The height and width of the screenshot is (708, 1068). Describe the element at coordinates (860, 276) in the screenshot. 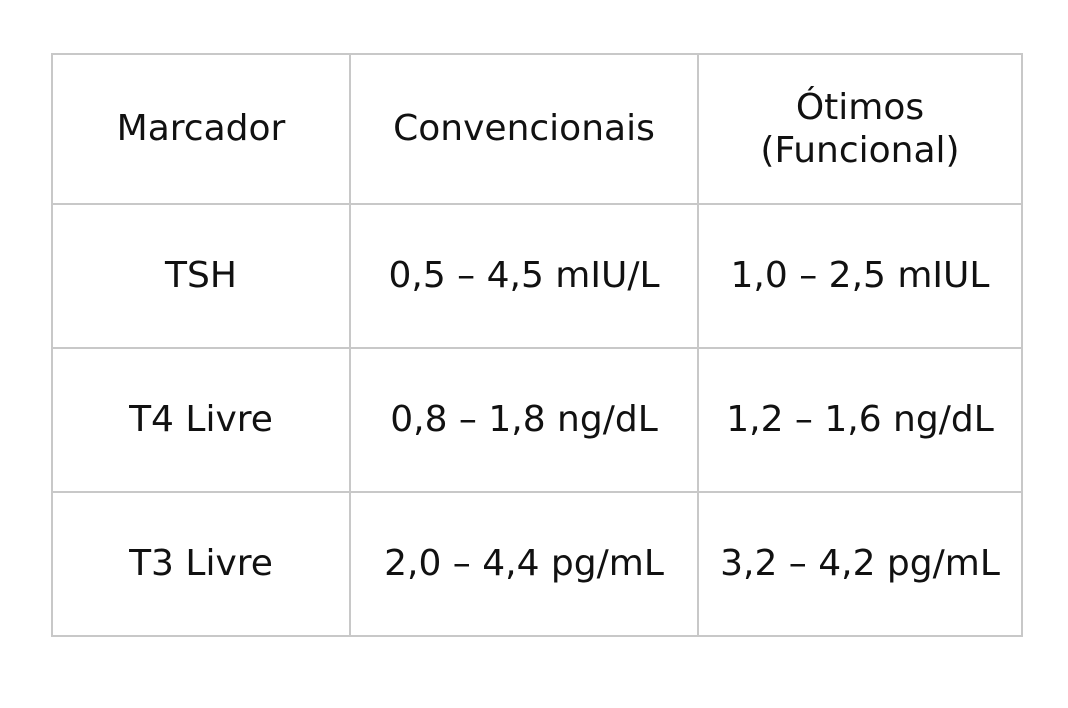

I see `table-cell: 1,0 – 2,5 mIUL` at that location.